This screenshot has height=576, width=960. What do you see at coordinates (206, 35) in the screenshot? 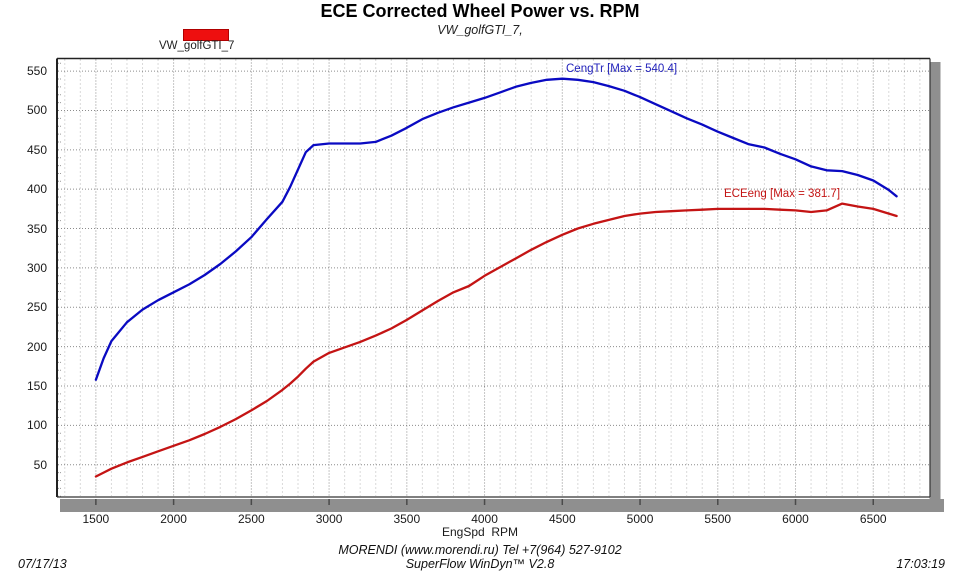
I see `legend-color-swatch` at bounding box center [206, 35].